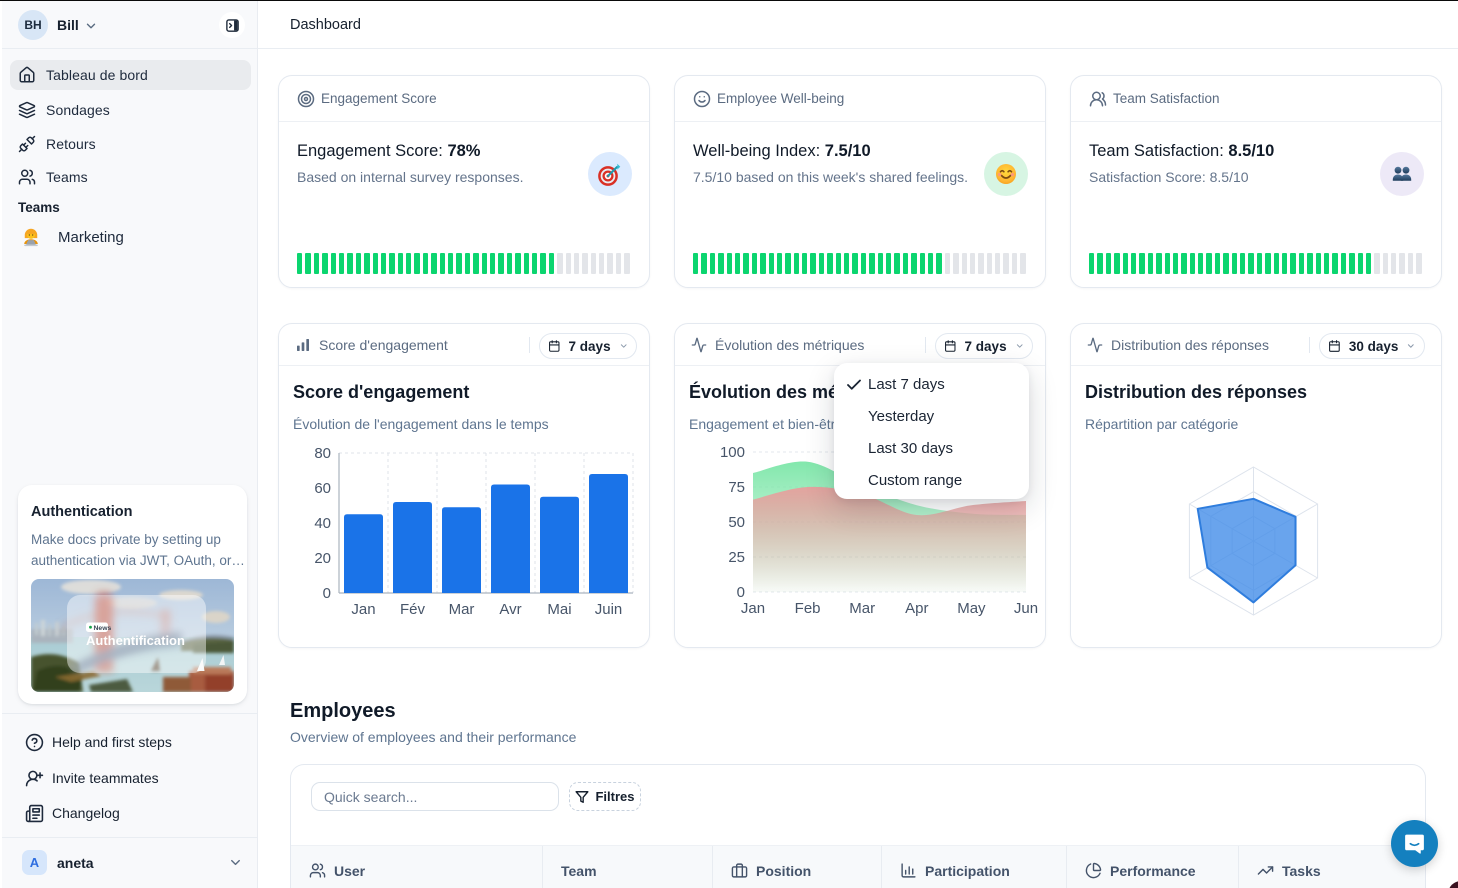 This screenshot has height=888, width=1458. I want to click on svg-text: 75, so click(736, 487).